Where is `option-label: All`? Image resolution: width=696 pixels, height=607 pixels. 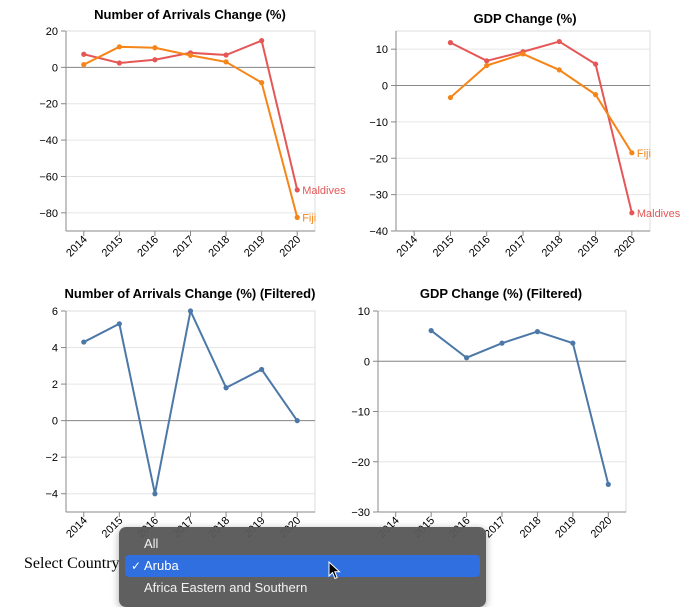 option-label: All is located at coordinates (151, 543).